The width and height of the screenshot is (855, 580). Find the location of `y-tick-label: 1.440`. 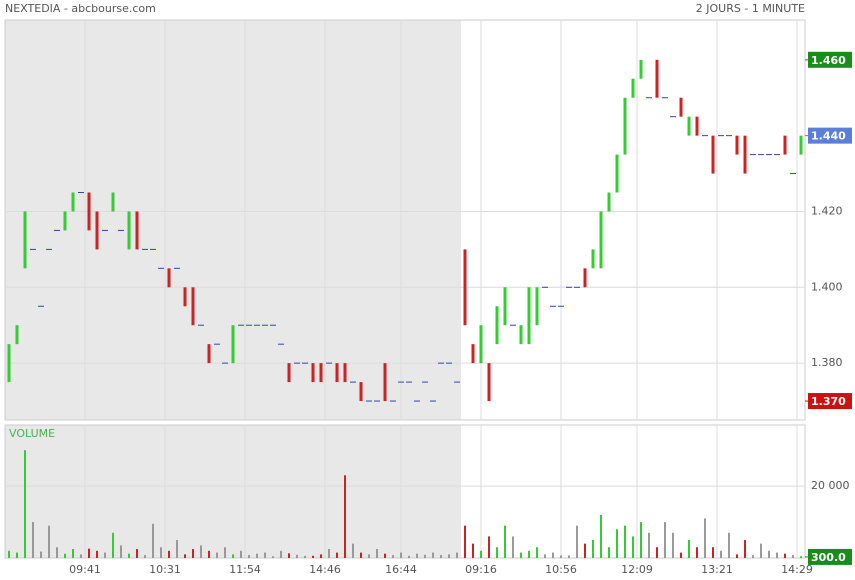

y-tick-label: 1.440 is located at coordinates (828, 136).